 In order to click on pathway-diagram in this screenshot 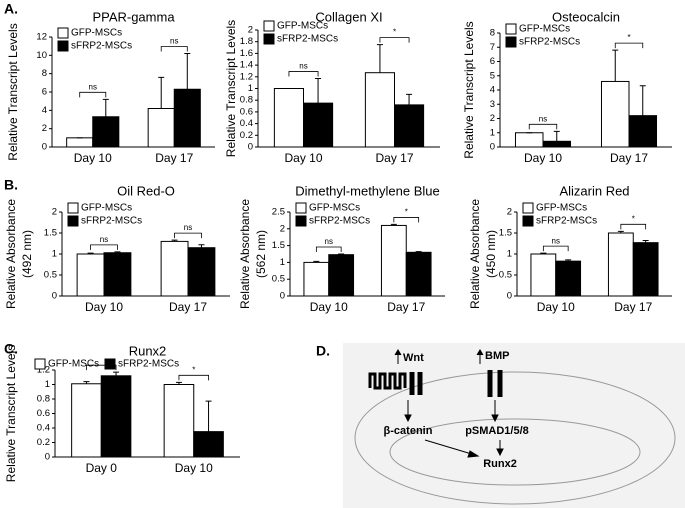, I will do `click(515, 427)`.